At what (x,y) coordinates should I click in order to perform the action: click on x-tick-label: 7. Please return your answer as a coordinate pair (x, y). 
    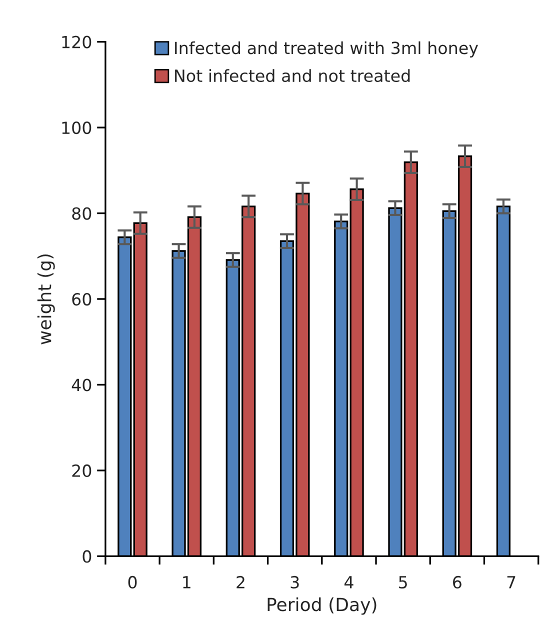
    Looking at the image, I should click on (511, 582).